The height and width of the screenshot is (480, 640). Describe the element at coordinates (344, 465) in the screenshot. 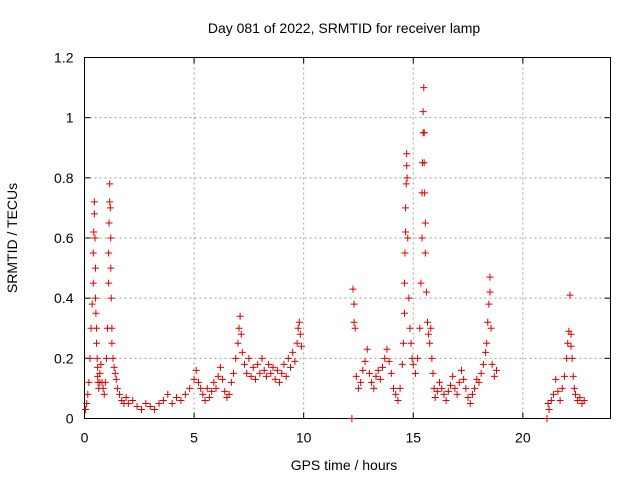

I see `x-axis-label: GPS time / hours` at that location.